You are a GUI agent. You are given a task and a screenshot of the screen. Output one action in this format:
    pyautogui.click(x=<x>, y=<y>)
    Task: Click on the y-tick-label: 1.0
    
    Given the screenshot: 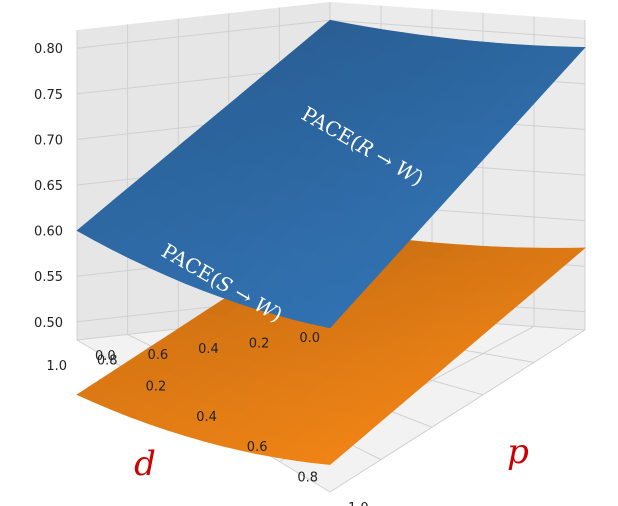 What is the action you would take?
    pyautogui.click(x=56, y=366)
    